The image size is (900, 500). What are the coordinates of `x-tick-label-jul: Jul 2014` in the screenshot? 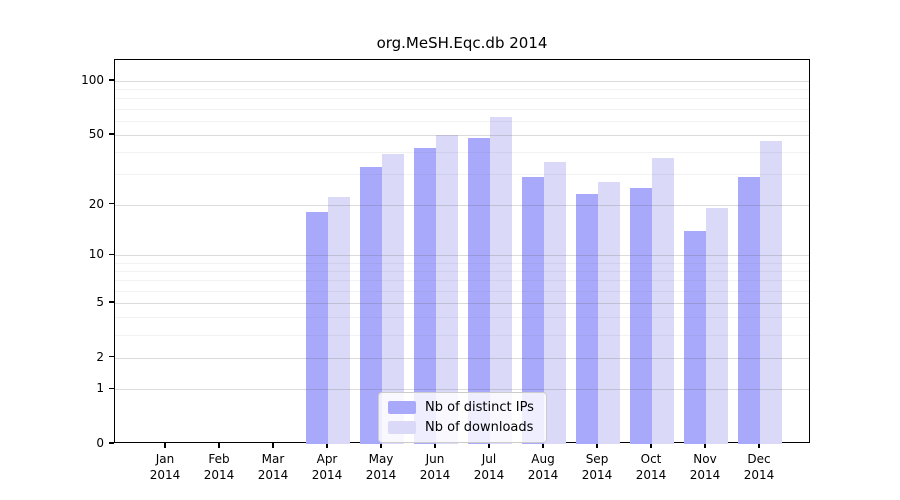 It's located at (489, 467).